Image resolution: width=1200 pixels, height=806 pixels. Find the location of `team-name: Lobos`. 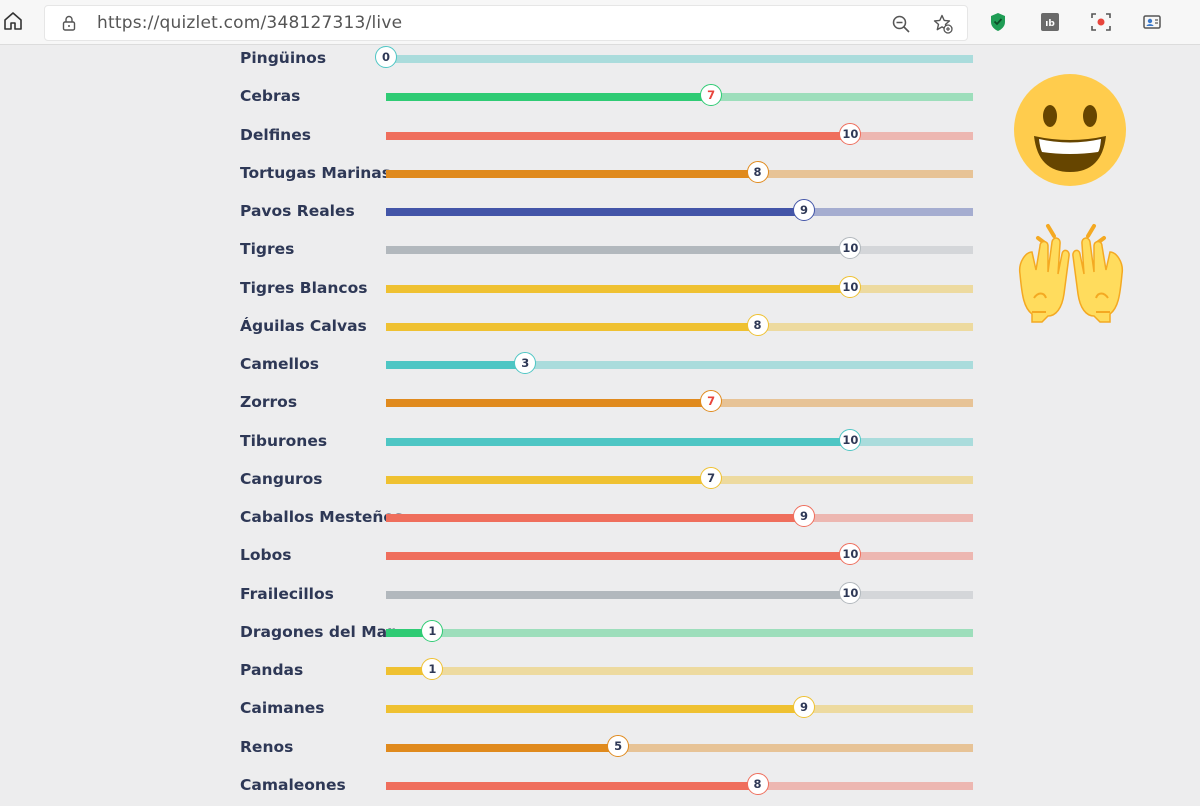

team-name: Lobos is located at coordinates (266, 555).